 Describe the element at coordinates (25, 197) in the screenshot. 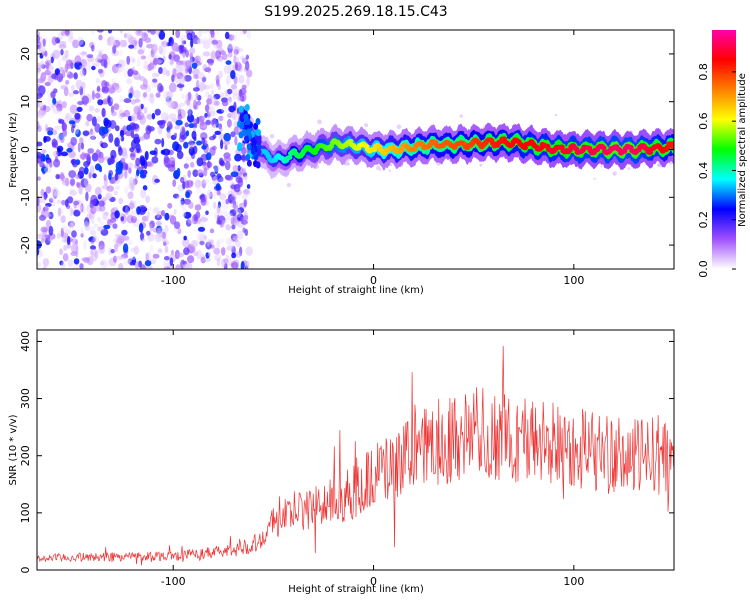

I see `spectrogram-ytick-label: -10` at that location.